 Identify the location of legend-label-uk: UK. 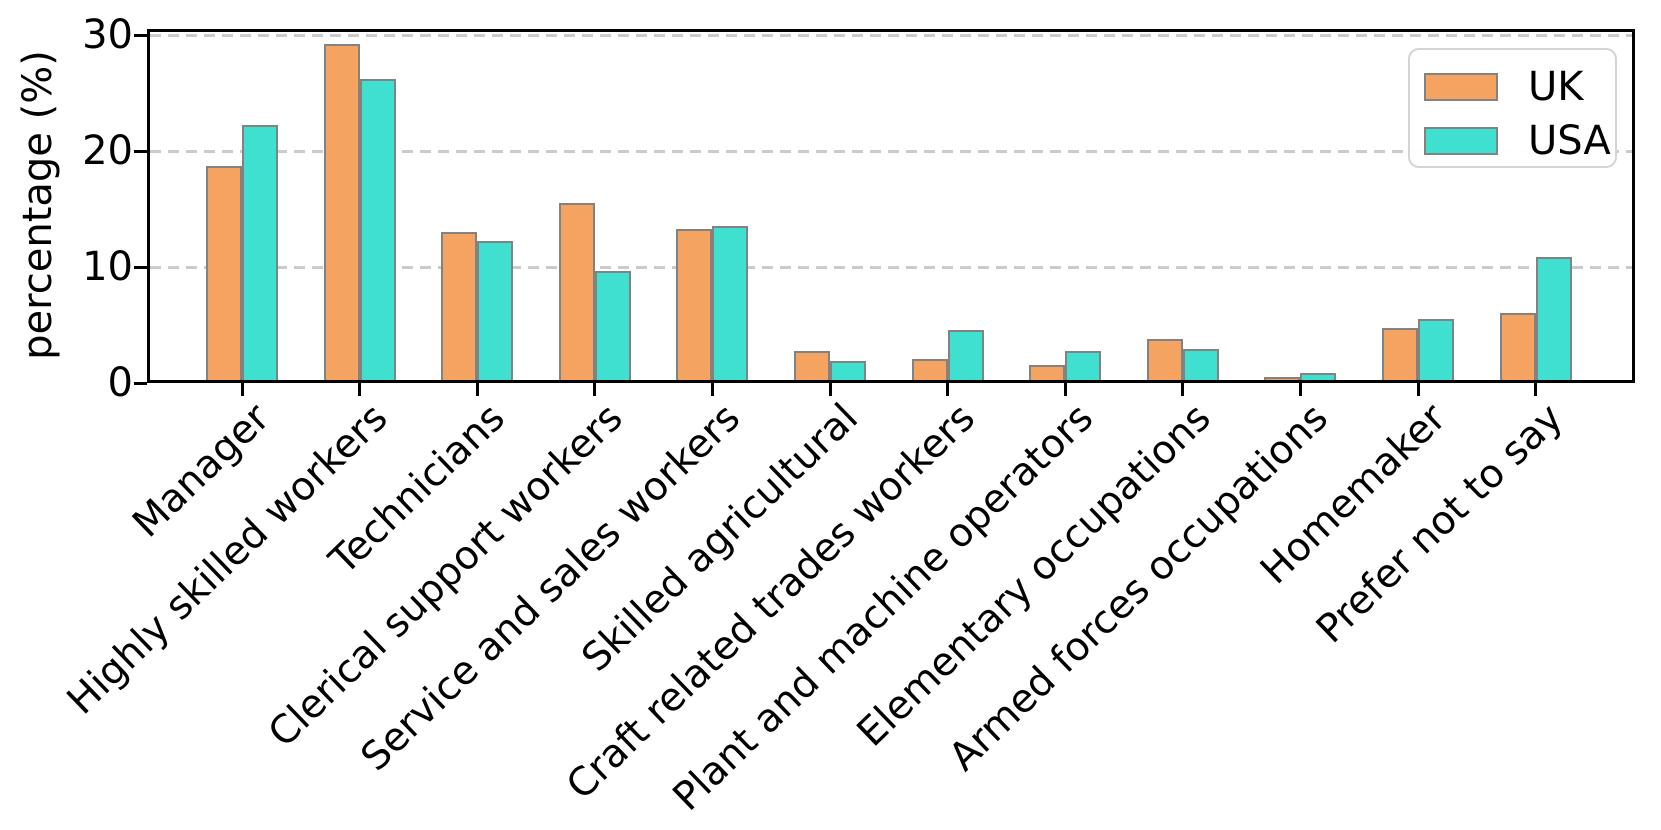
(1556, 87).